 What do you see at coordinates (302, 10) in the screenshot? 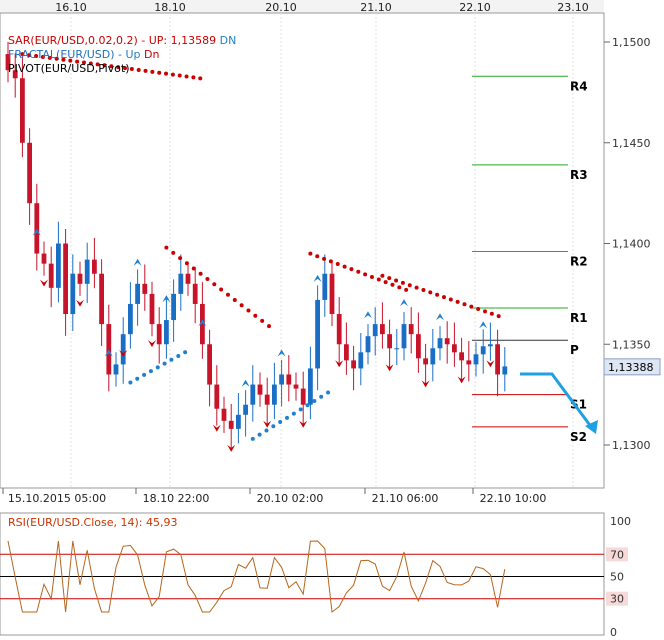
I see `top-date-axis: 16.10 18.10 20.10 21.10 22.10 23.10` at bounding box center [302, 10].